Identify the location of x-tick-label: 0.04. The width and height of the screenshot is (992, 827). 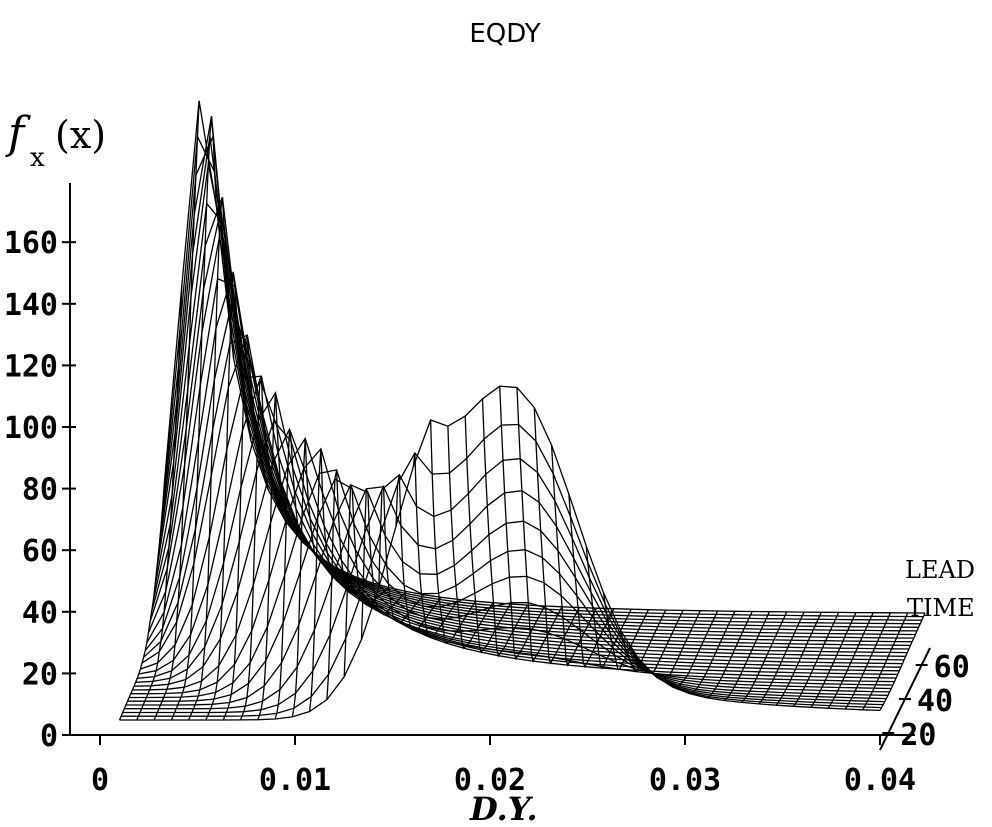
(880, 780).